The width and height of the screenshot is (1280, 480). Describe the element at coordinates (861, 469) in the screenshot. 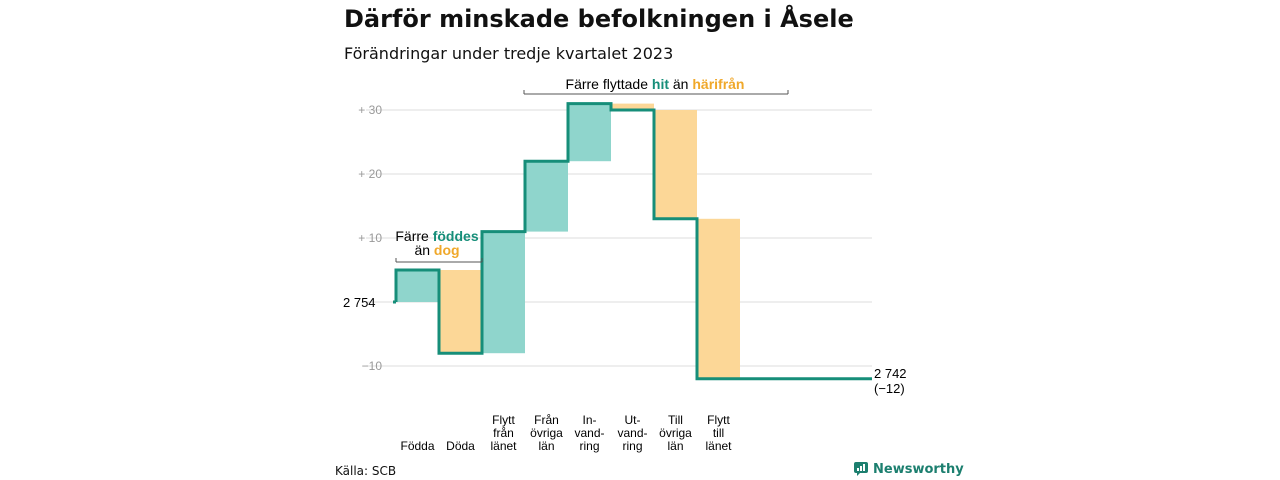

I see `newsworthy-logo-icon` at that location.